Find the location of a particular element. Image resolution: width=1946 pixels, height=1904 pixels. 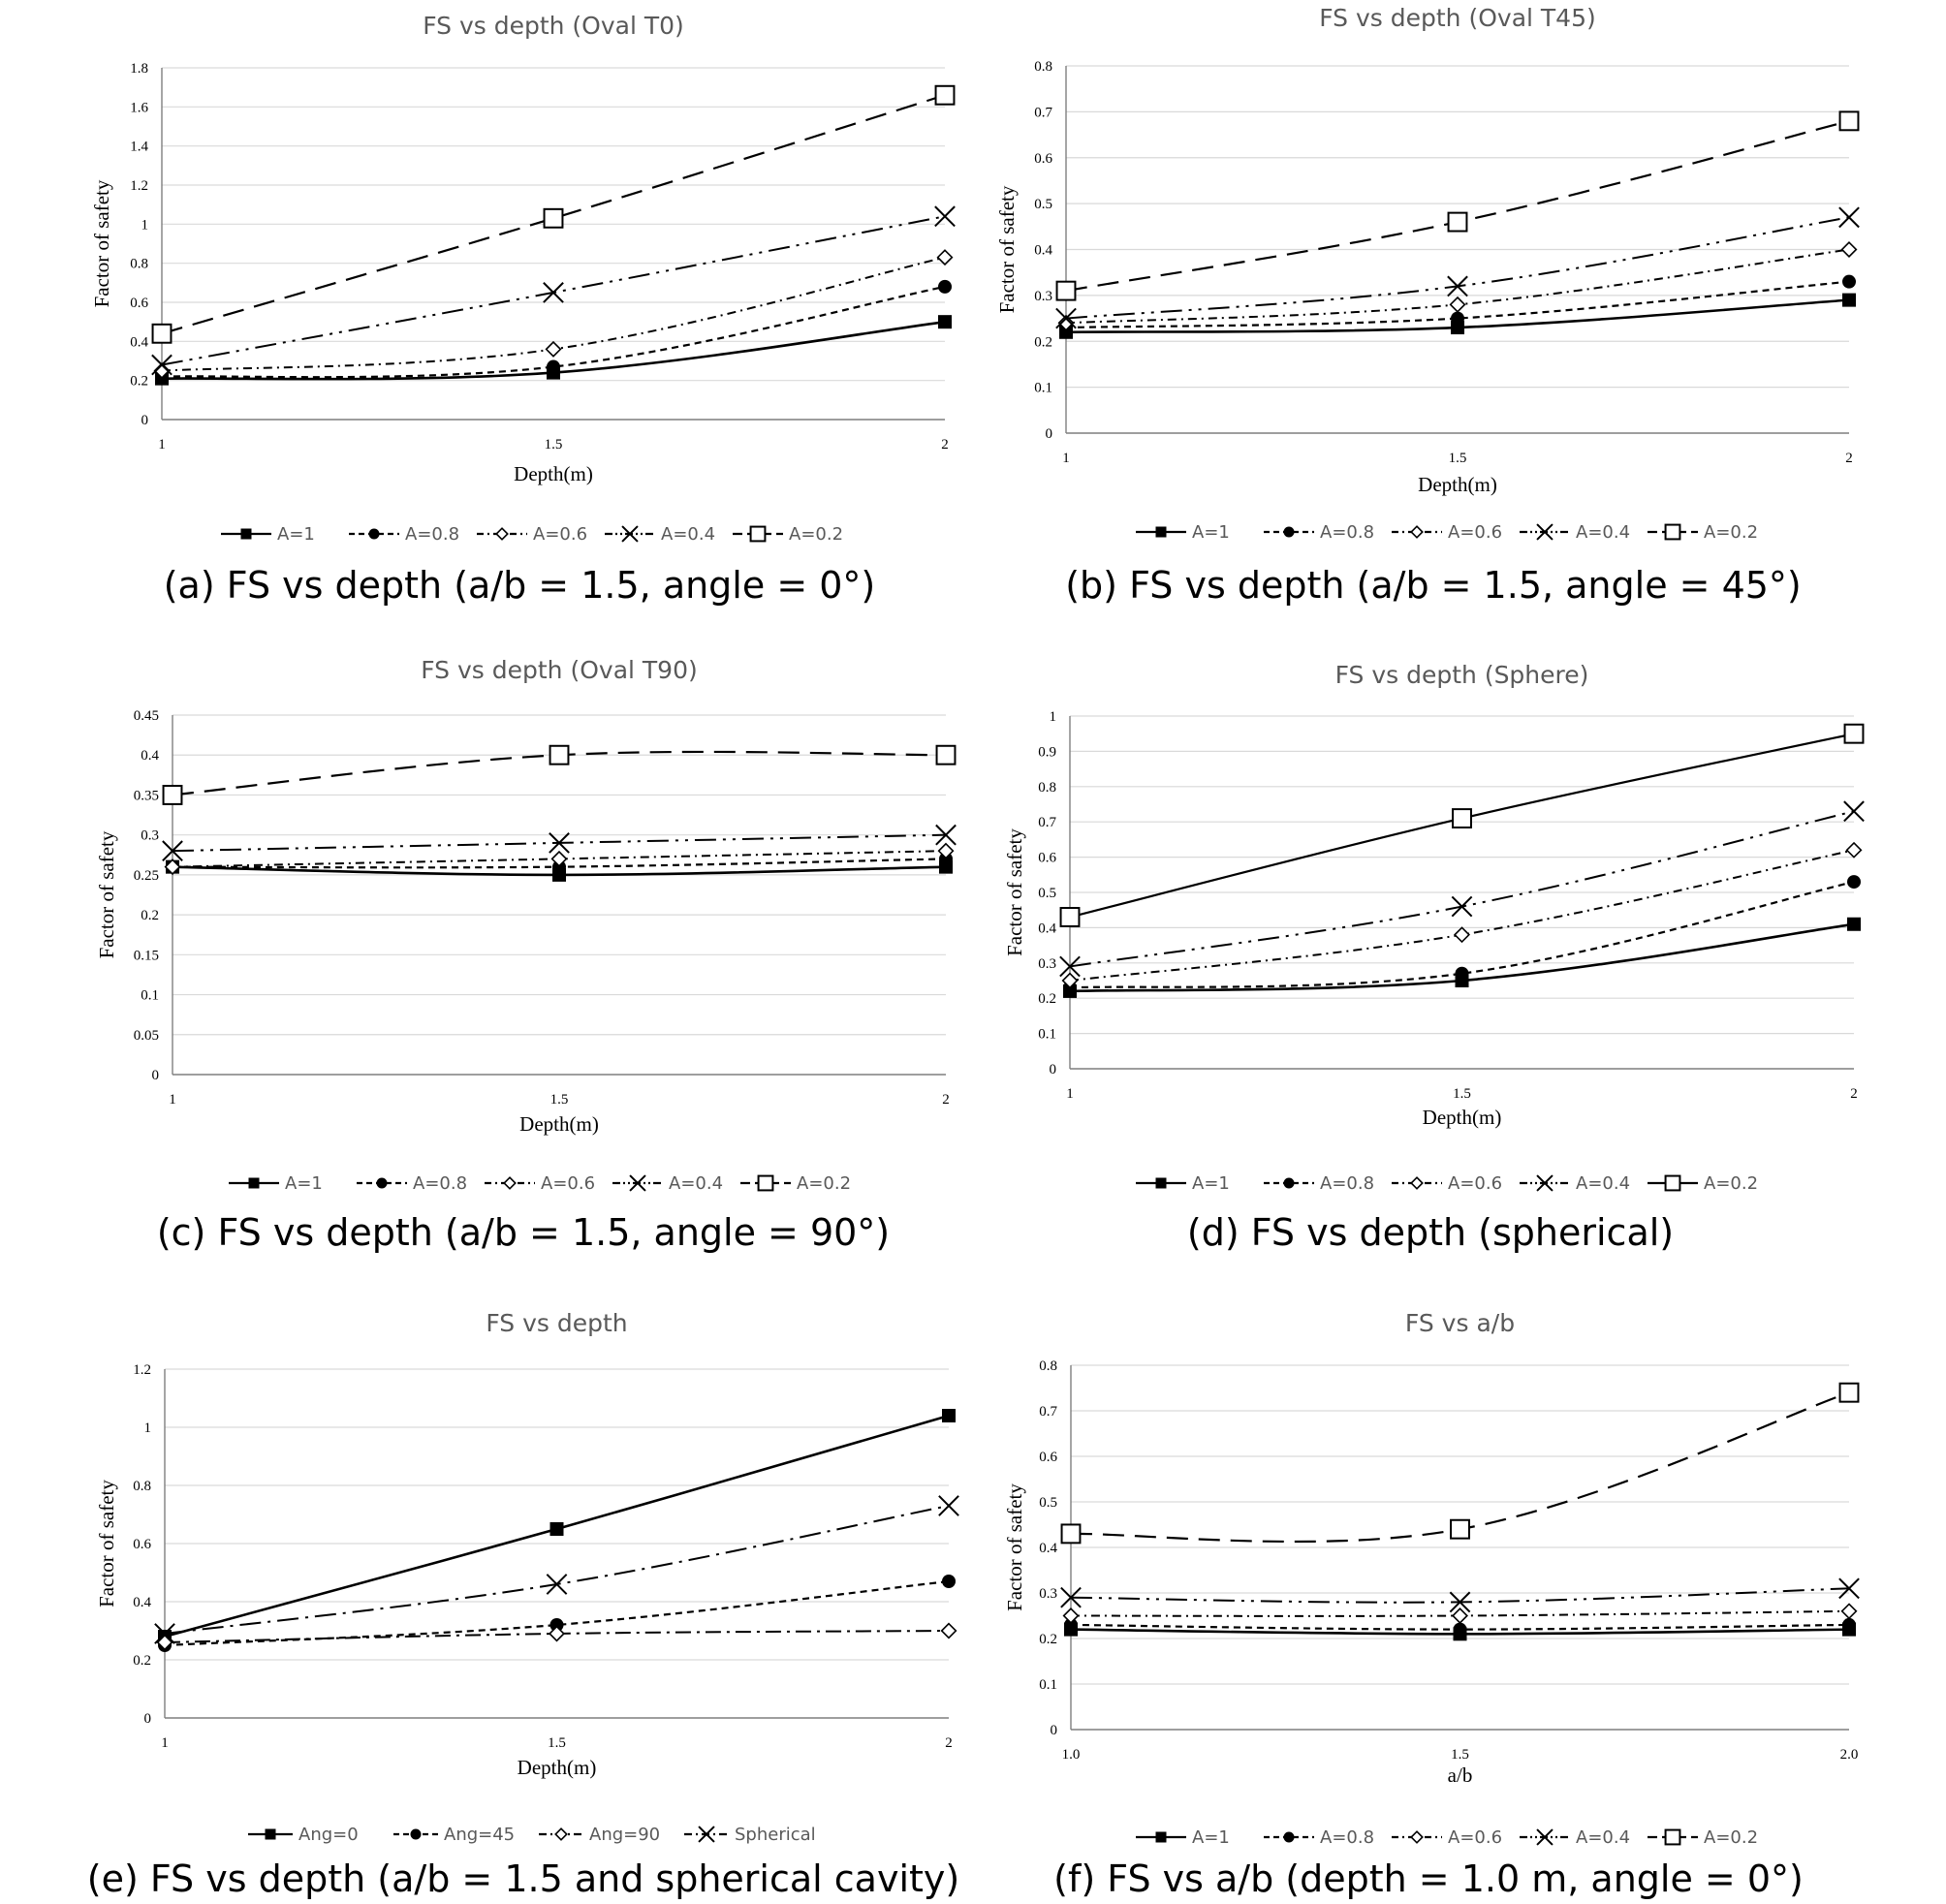

legend-label: Ang=90 is located at coordinates (624, 1835).